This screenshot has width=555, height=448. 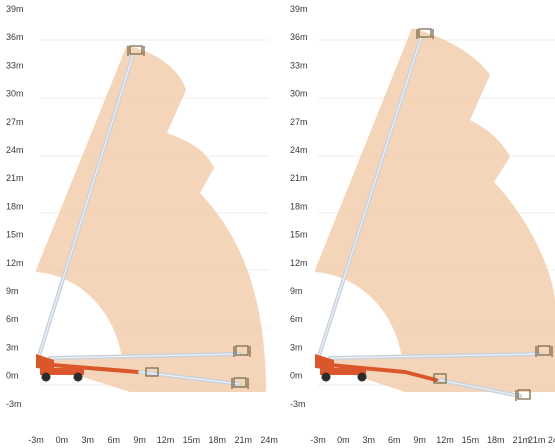 What do you see at coordinates (60, 368) in the screenshot?
I see `machine-chassis-left` at bounding box center [60, 368].